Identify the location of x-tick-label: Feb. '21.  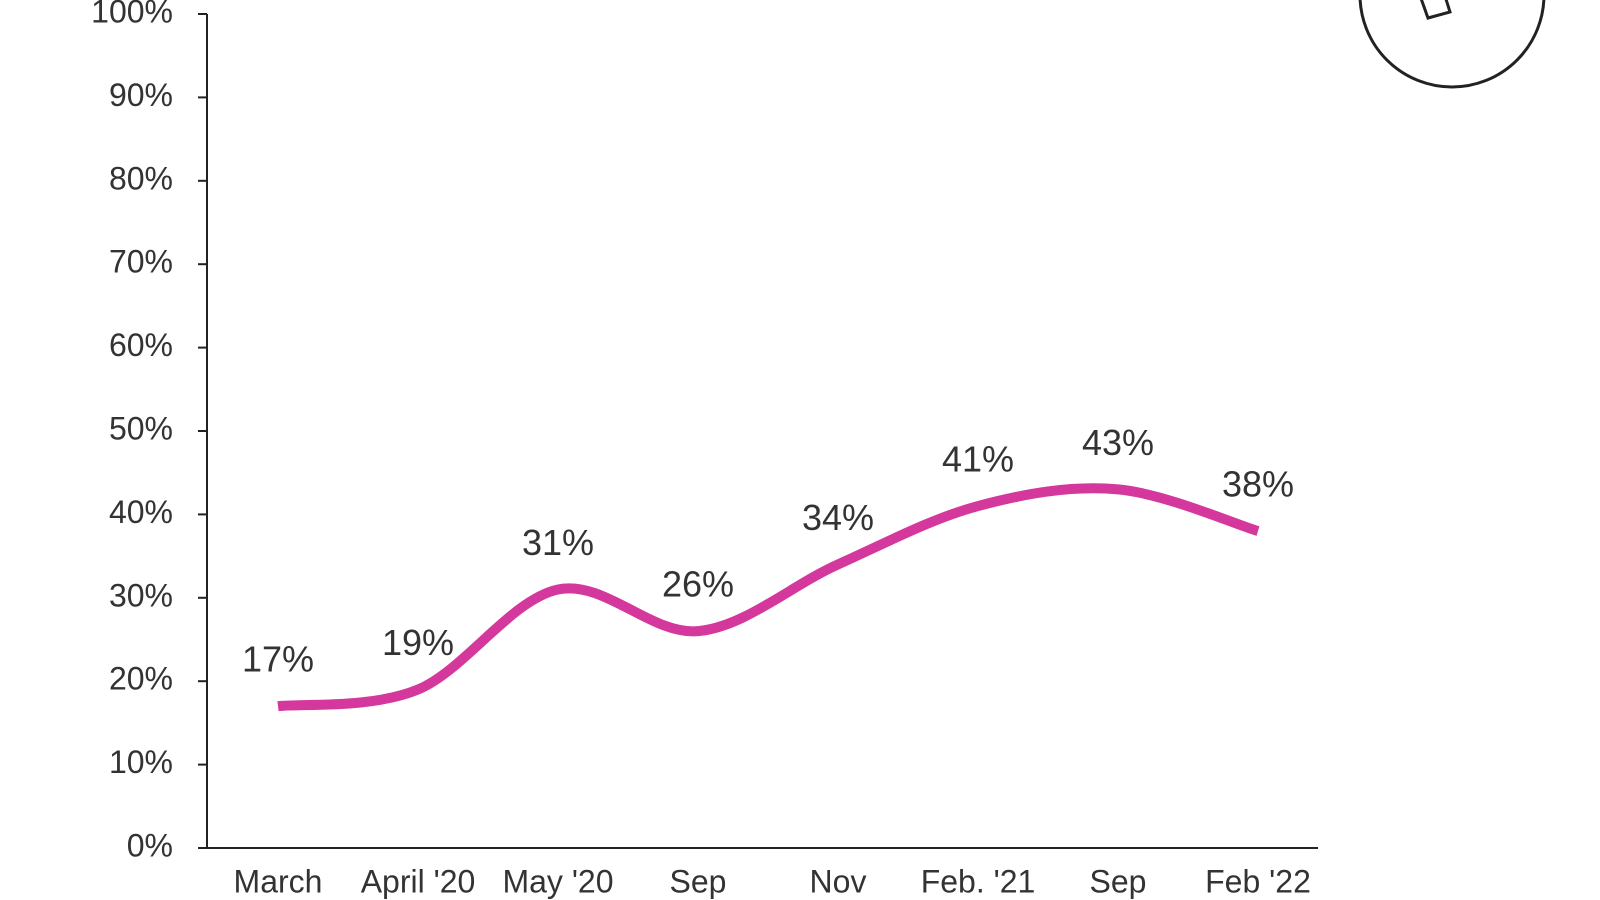
(978, 881).